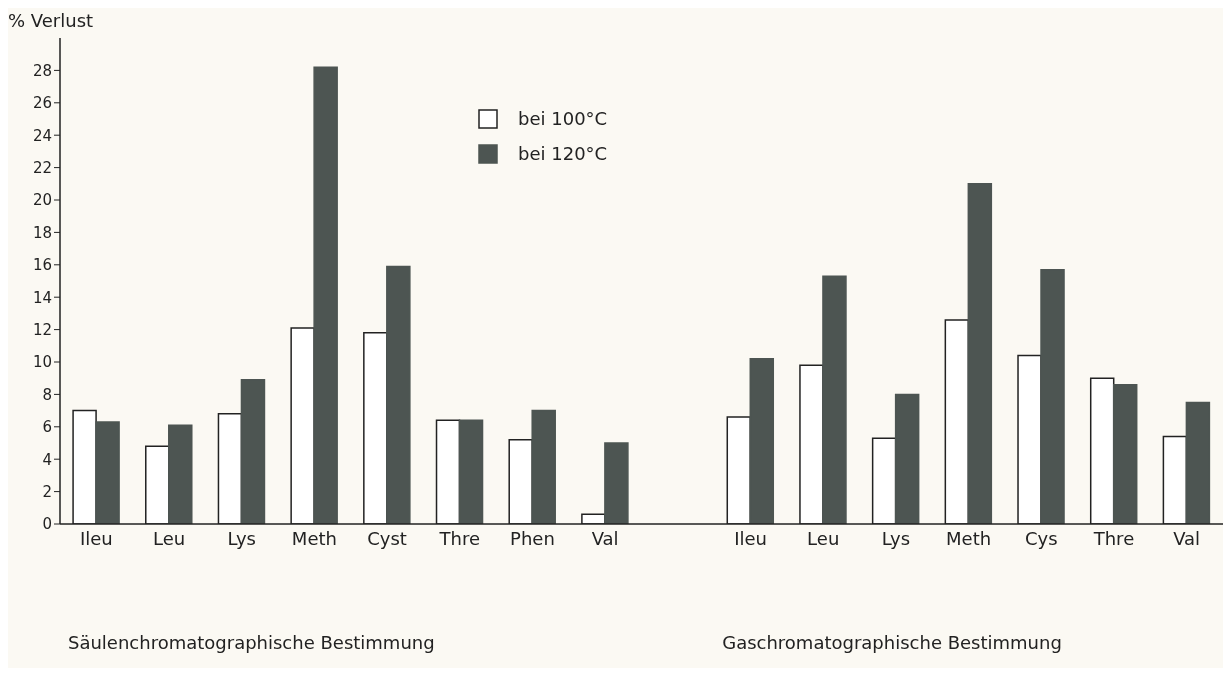  Describe the element at coordinates (563, 153) in the screenshot. I see `legend-label: bei 120°C` at that location.